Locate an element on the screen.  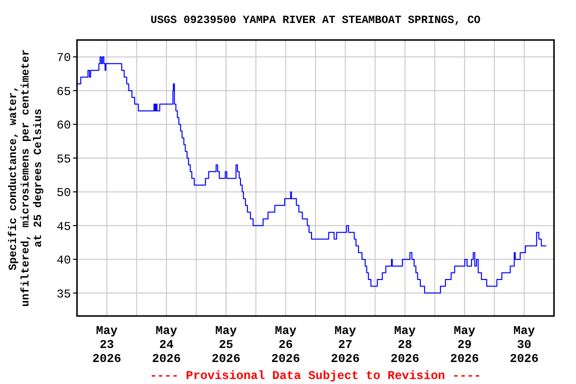
y-tick-label: 60 is located at coordinates (63, 125).